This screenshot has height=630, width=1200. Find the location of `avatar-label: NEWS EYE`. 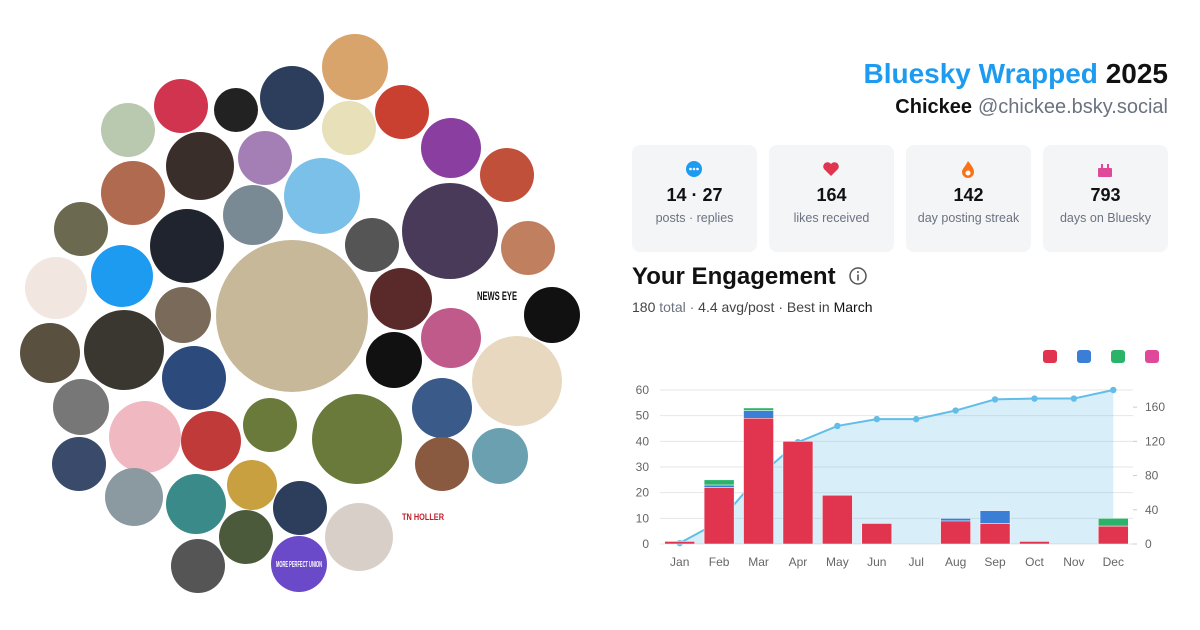

avatar-label: NEWS EYE is located at coordinates (497, 296).